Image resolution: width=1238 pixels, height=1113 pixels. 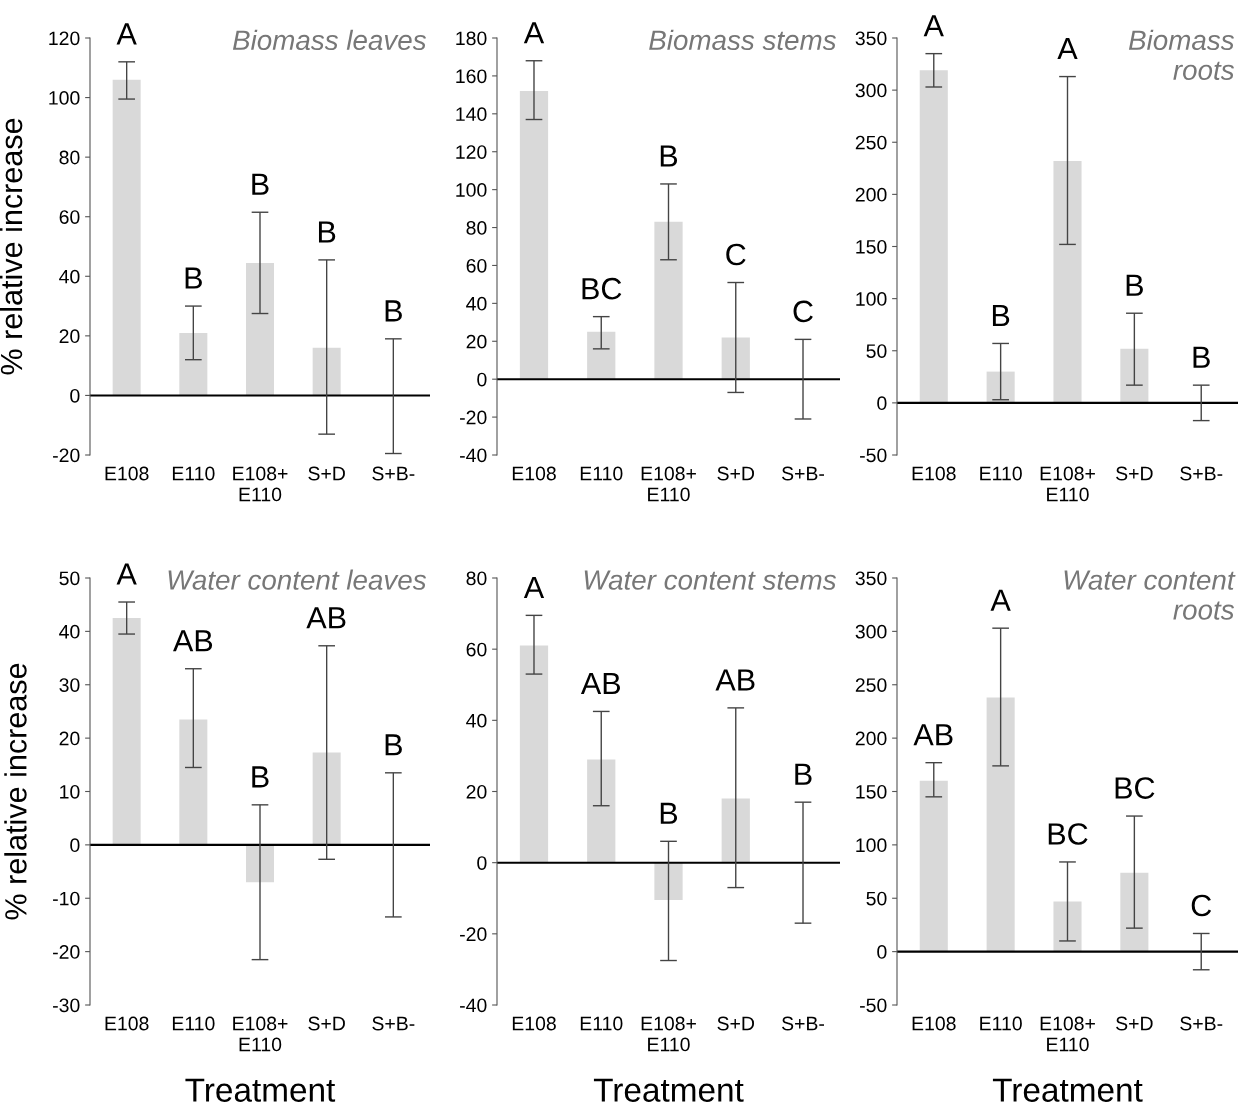 I want to click on y-tick-label: 180, so click(x=471, y=38).